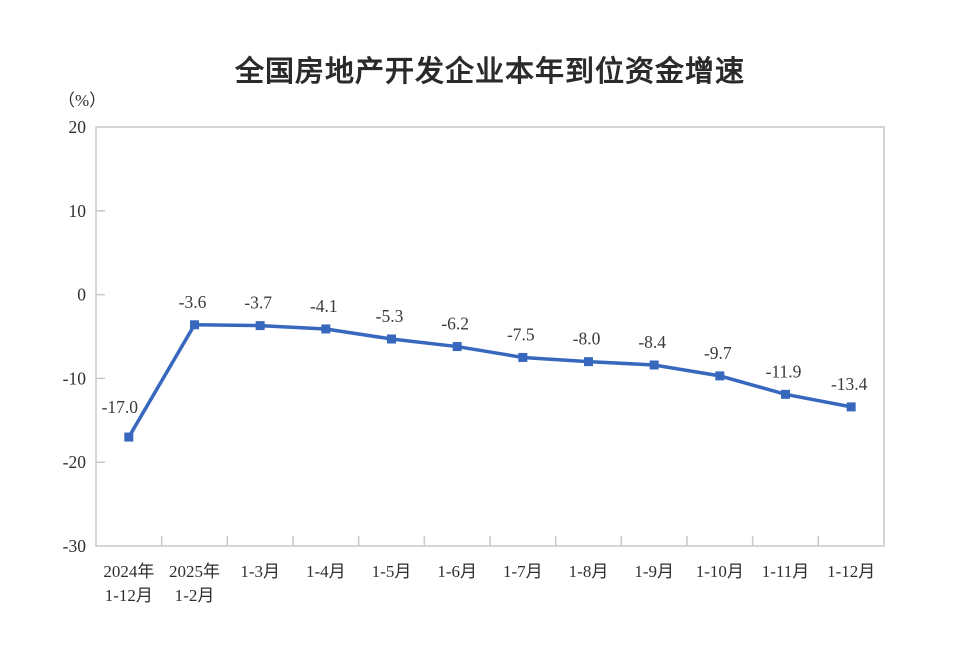 This screenshot has width=956, height=656. What do you see at coordinates (120, 407) in the screenshot?
I see `data-point-label: -17.0` at bounding box center [120, 407].